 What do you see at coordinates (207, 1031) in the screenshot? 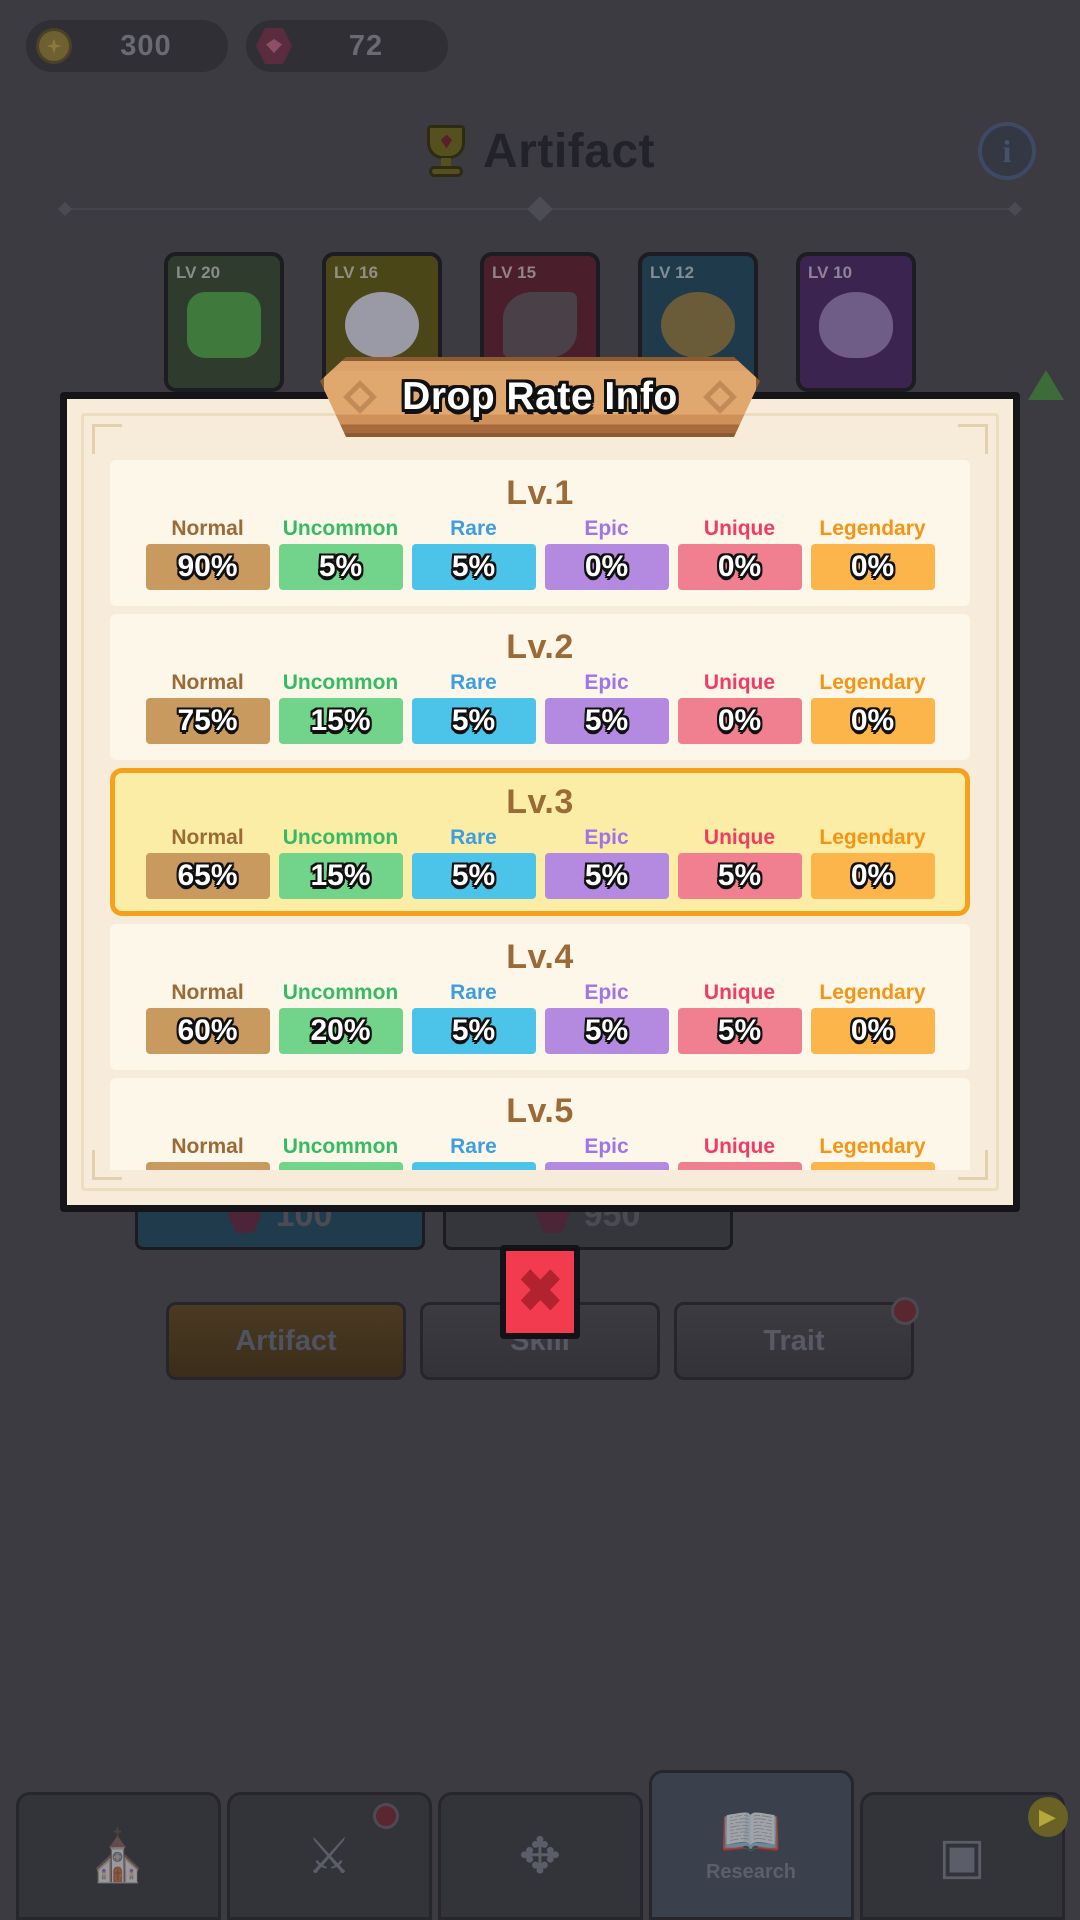
I see `rarity-rate-value: 60%` at bounding box center [207, 1031].